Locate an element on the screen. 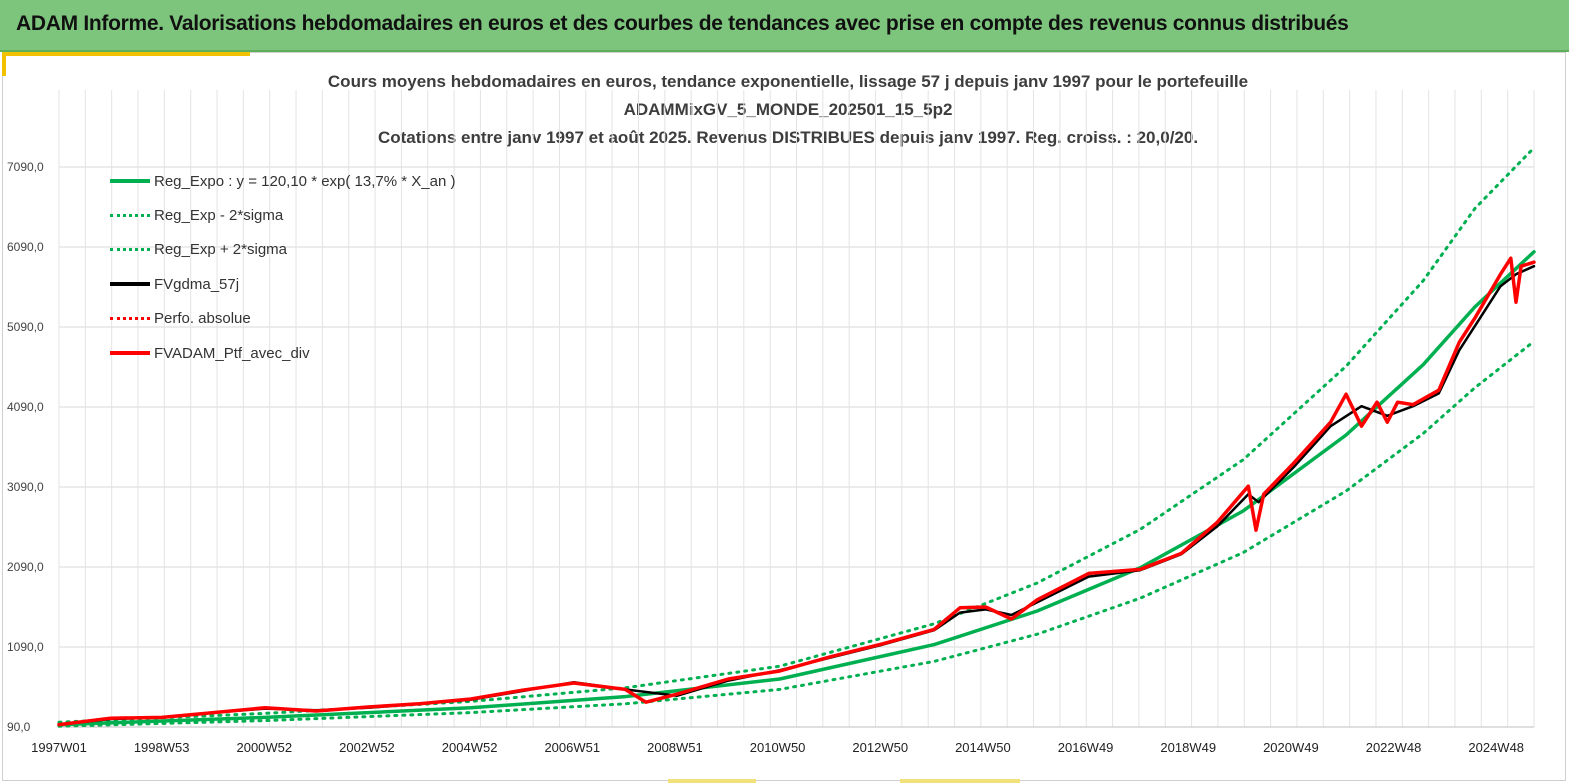 This screenshot has width=1569, height=783. x-tick-label: 2012W50 is located at coordinates (880, 747).